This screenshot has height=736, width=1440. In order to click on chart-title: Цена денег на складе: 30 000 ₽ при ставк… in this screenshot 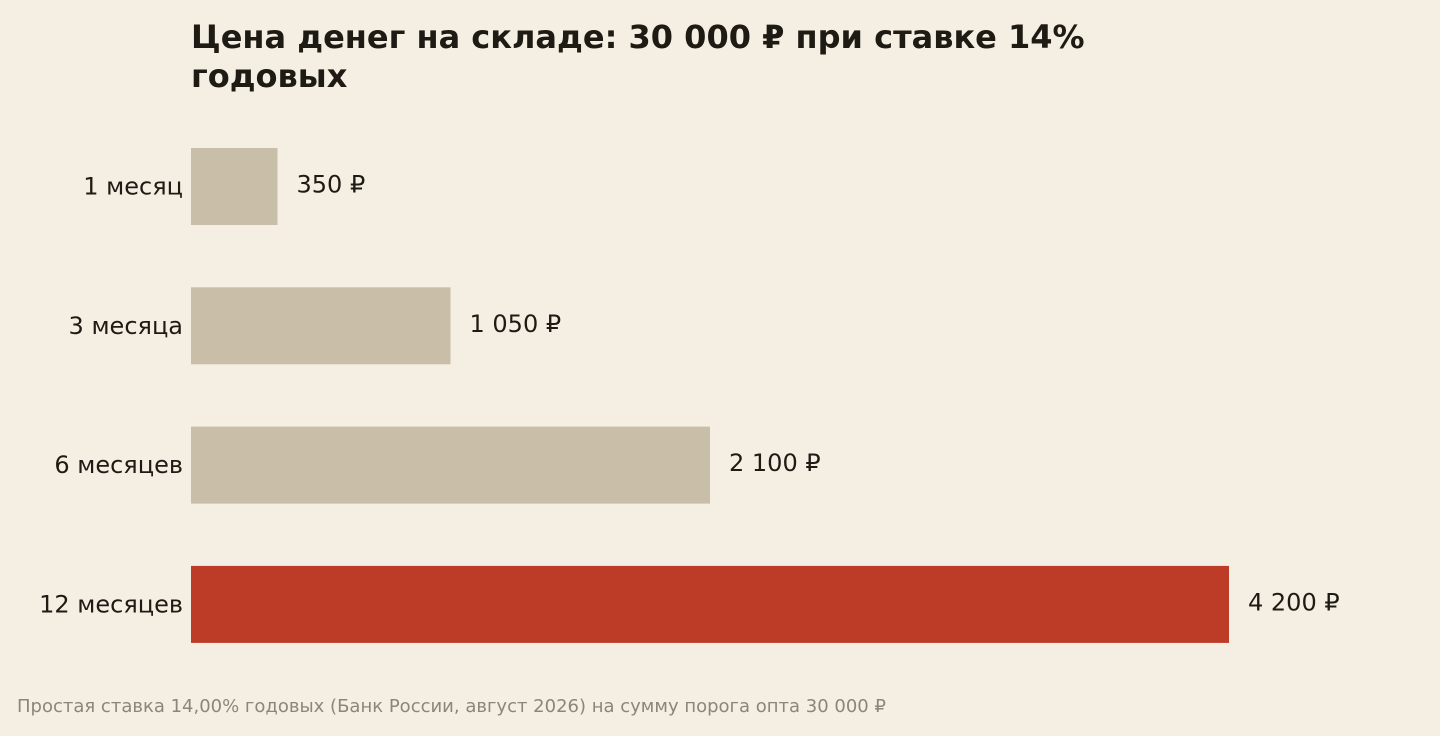, I will do `click(638, 56)`.